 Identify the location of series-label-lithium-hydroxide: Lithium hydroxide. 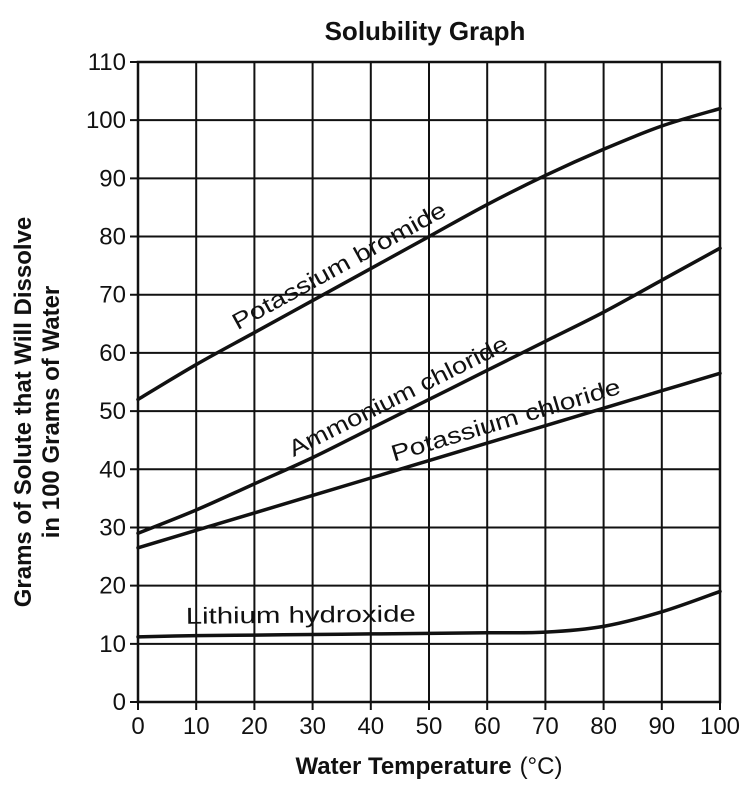
(301, 614).